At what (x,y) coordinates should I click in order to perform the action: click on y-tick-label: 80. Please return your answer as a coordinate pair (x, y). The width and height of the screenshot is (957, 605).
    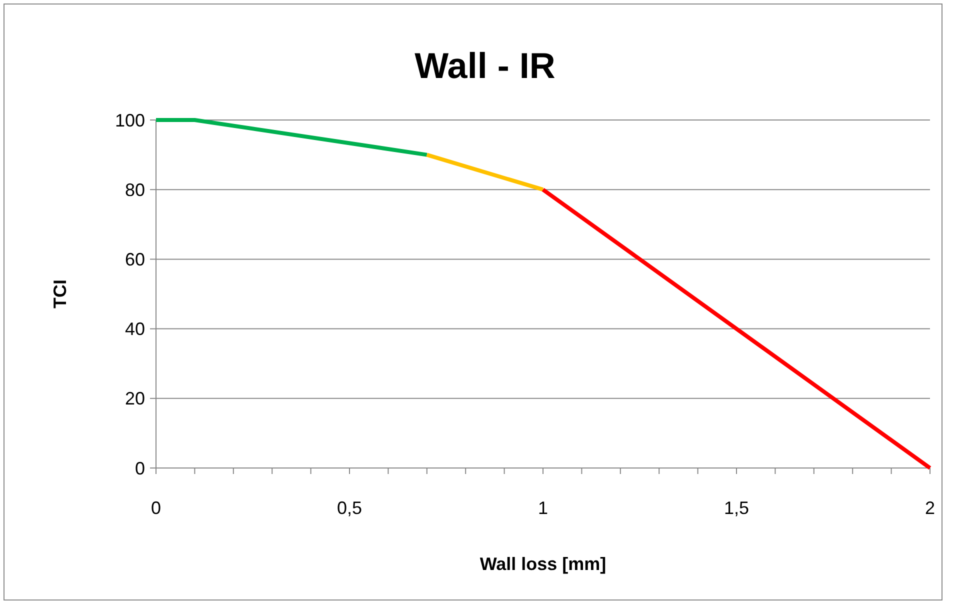
    Looking at the image, I should click on (134, 190).